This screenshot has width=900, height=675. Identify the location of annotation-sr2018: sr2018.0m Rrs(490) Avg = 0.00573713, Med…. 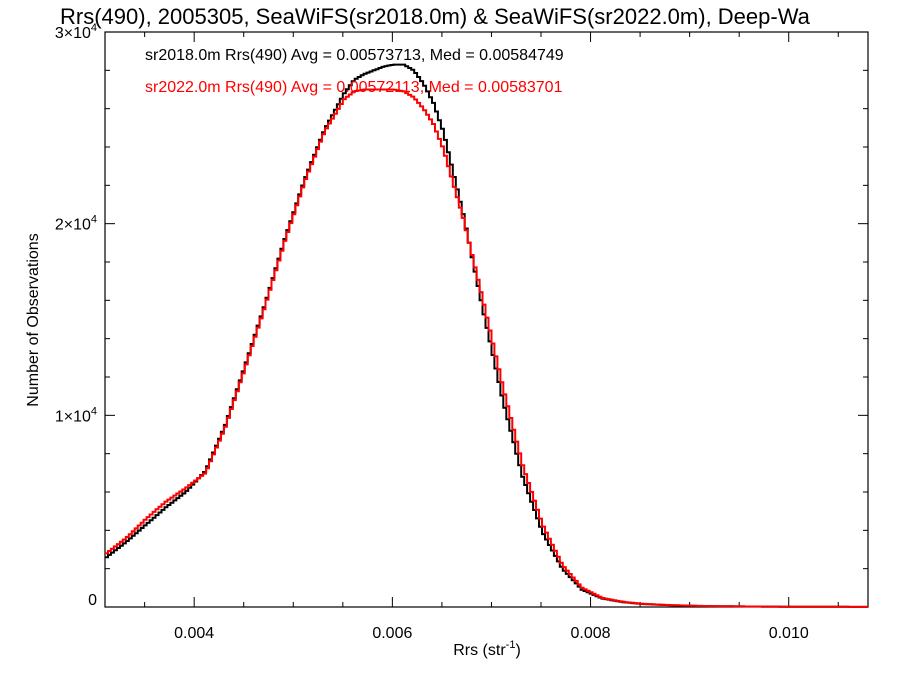
(354, 55).